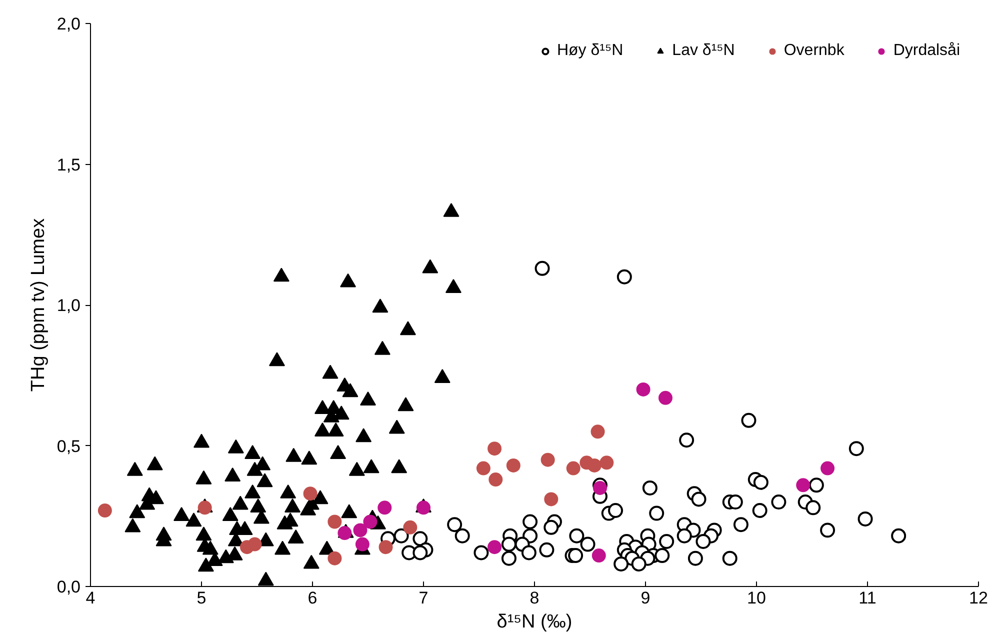 The width and height of the screenshot is (992, 635). Describe the element at coordinates (867, 598) in the screenshot. I see `x-tick-label: 11` at that location.